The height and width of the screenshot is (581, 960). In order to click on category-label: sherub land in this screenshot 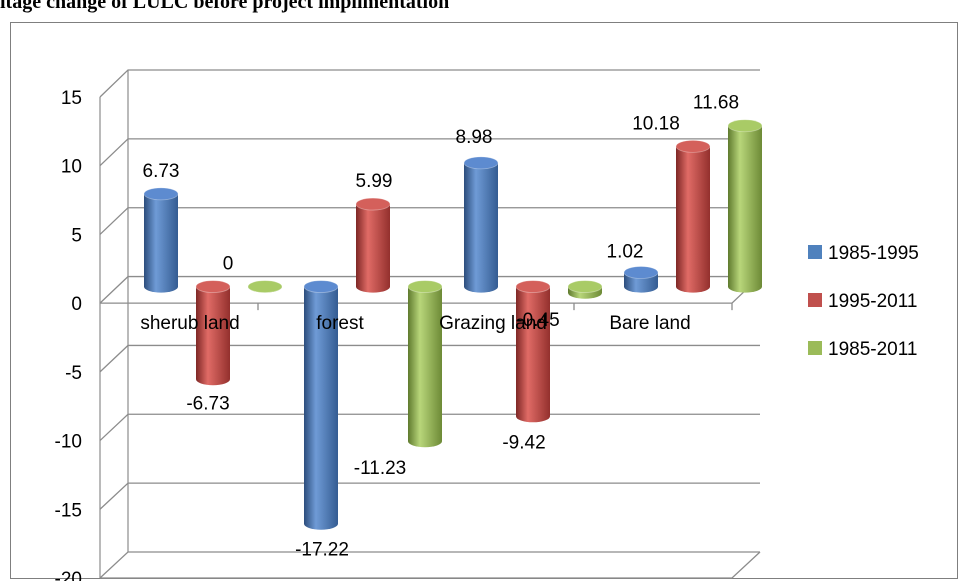, I will do `click(189, 323)`.